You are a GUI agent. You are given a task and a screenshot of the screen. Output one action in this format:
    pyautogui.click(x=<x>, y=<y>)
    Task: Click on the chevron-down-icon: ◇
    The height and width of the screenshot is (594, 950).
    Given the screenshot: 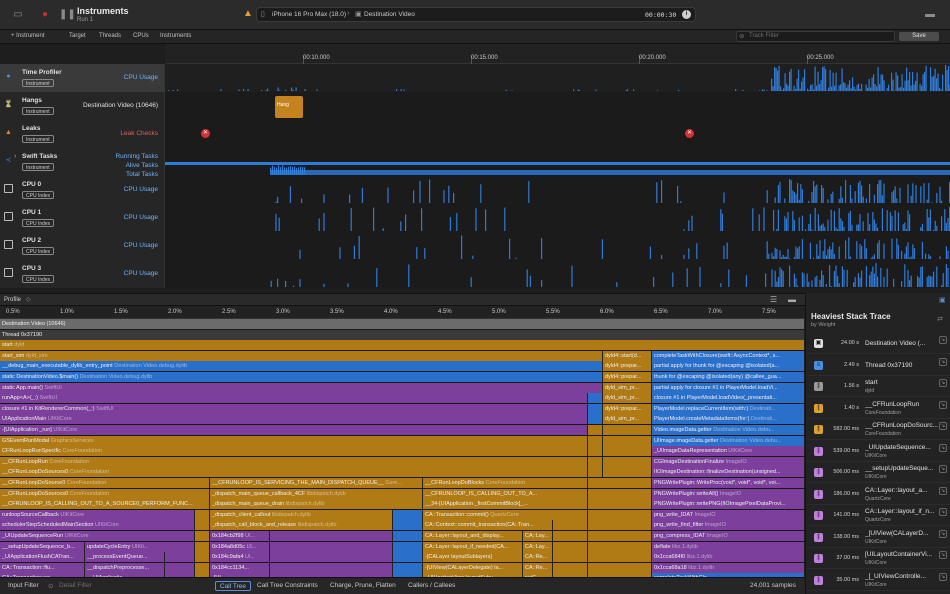 What is the action you would take?
    pyautogui.click(x=28, y=300)
    